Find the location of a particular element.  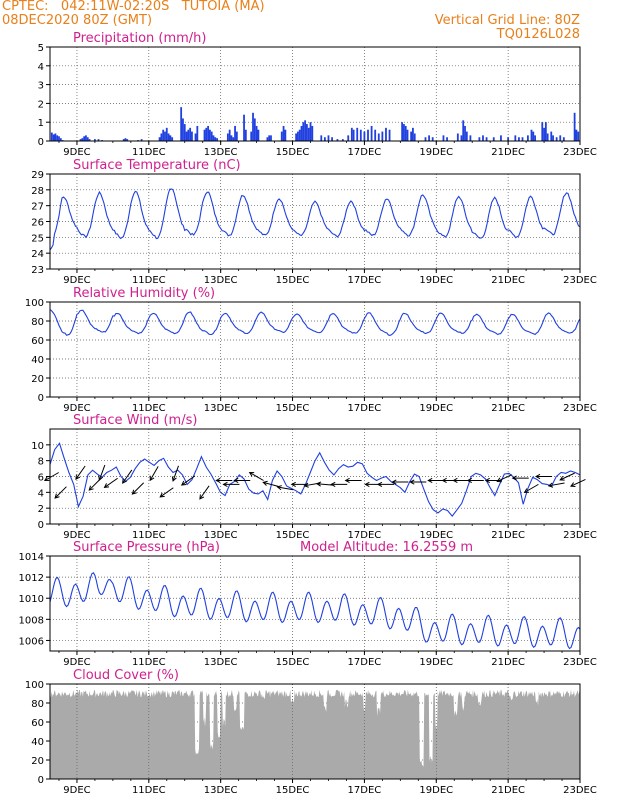

pres-line is located at coordinates (315, 611).